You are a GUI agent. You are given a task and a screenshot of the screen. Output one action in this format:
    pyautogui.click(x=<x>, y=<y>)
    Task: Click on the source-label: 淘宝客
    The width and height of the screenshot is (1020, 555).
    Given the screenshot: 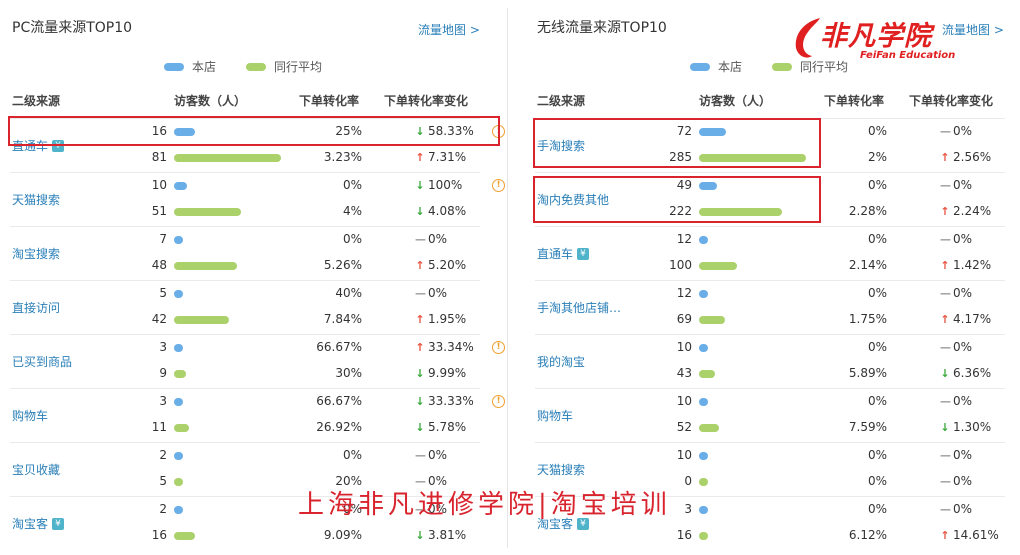 What is the action you would take?
    pyautogui.click(x=555, y=524)
    